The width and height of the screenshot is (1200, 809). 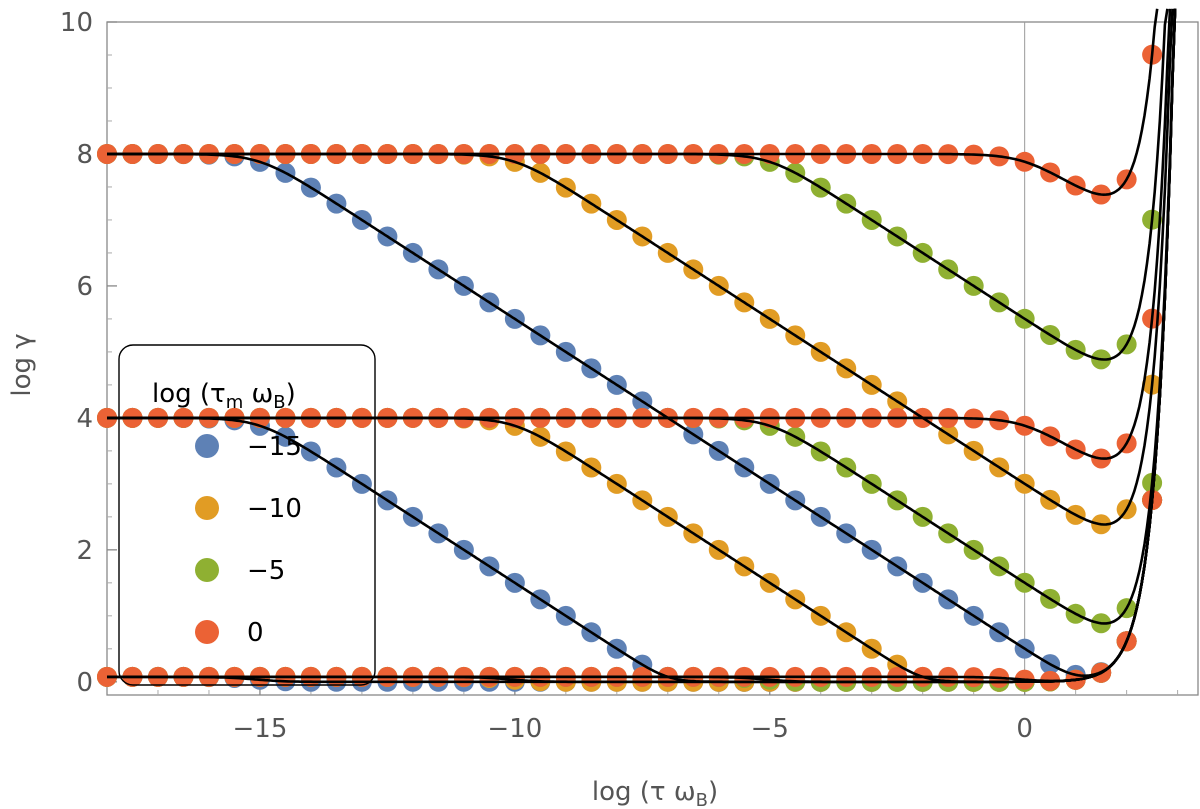 I want to click on y-tick-label: 10, so click(x=76, y=23).